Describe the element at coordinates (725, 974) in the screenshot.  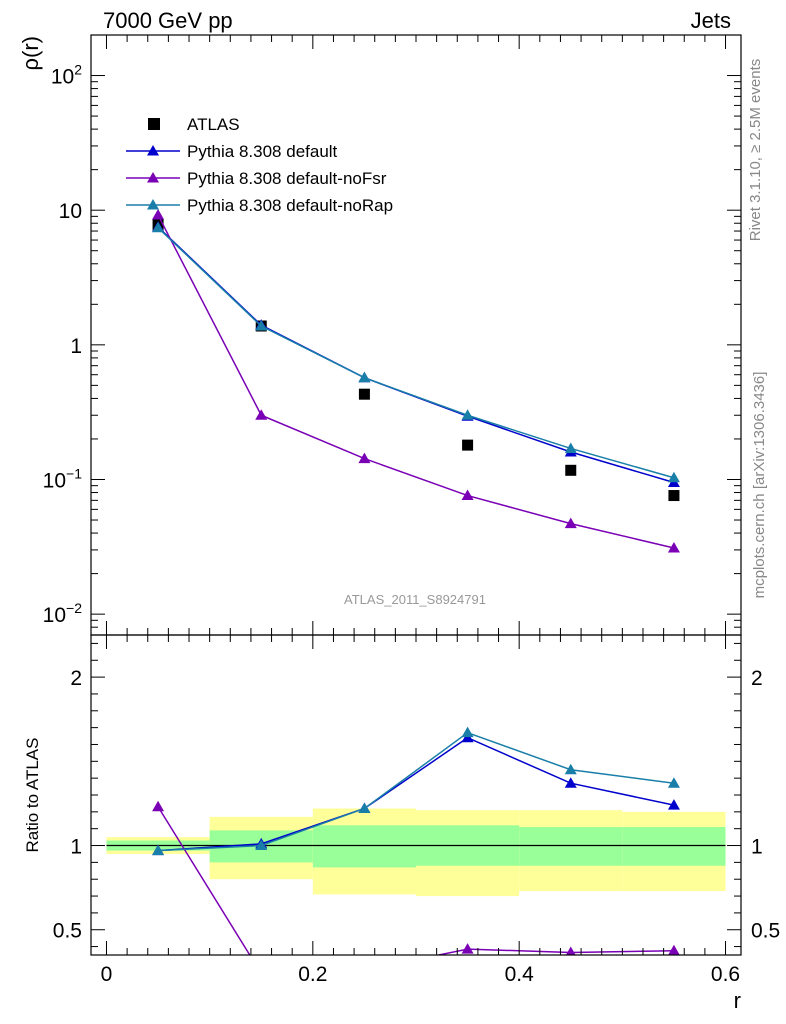
I see `ratio-xtick-label: 0.6` at that location.